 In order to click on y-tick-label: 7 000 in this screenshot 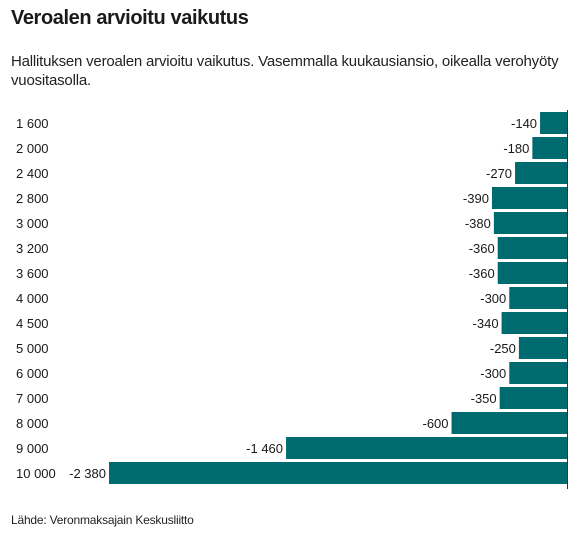, I will do `click(32, 398)`.